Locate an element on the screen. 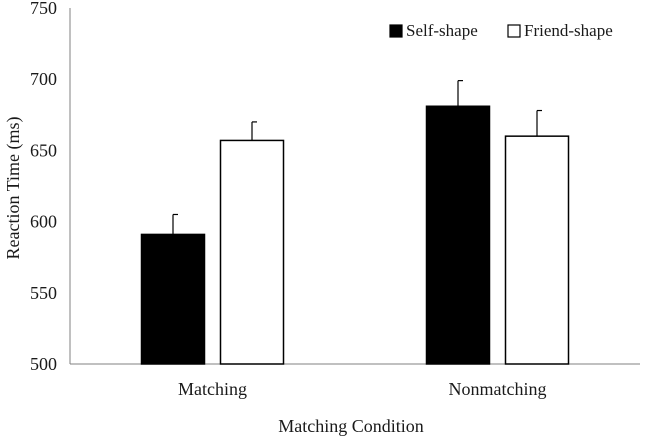 This screenshot has height=440, width=645. y-axis-ticks: 500 550 600 650 700 750 is located at coordinates (43, 187).